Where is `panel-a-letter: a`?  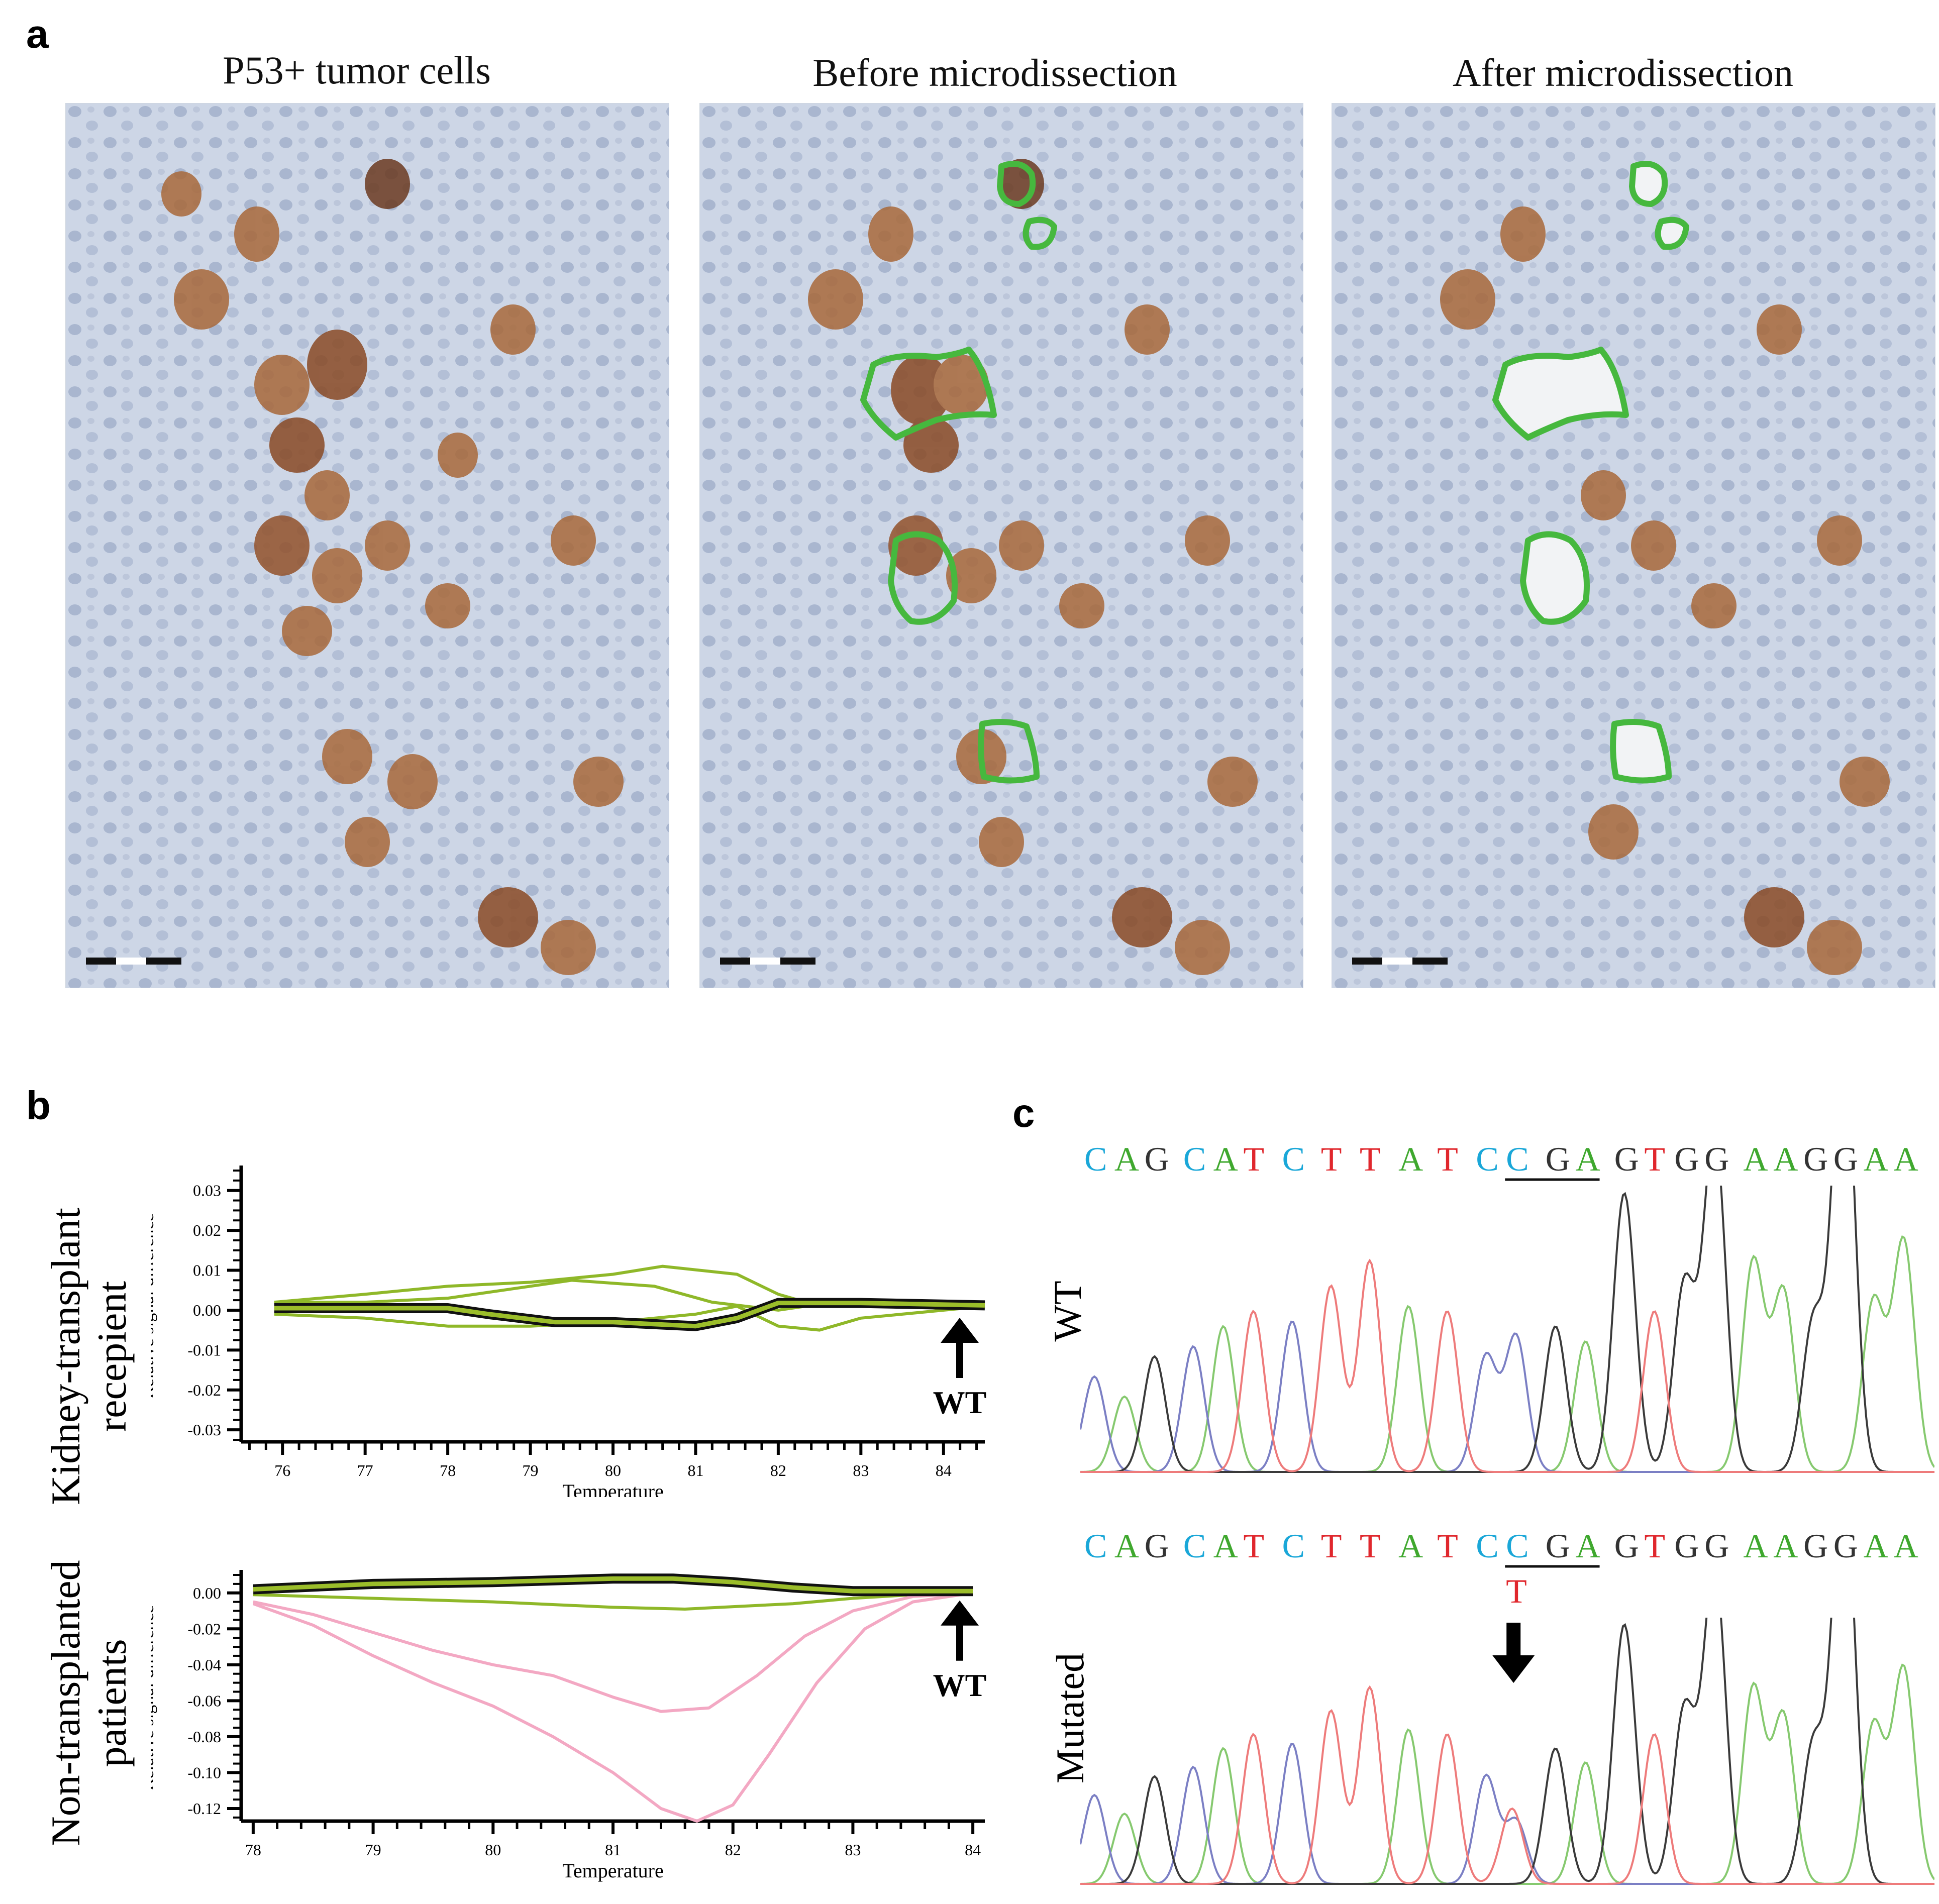 panel-a-letter: a is located at coordinates (37, 34).